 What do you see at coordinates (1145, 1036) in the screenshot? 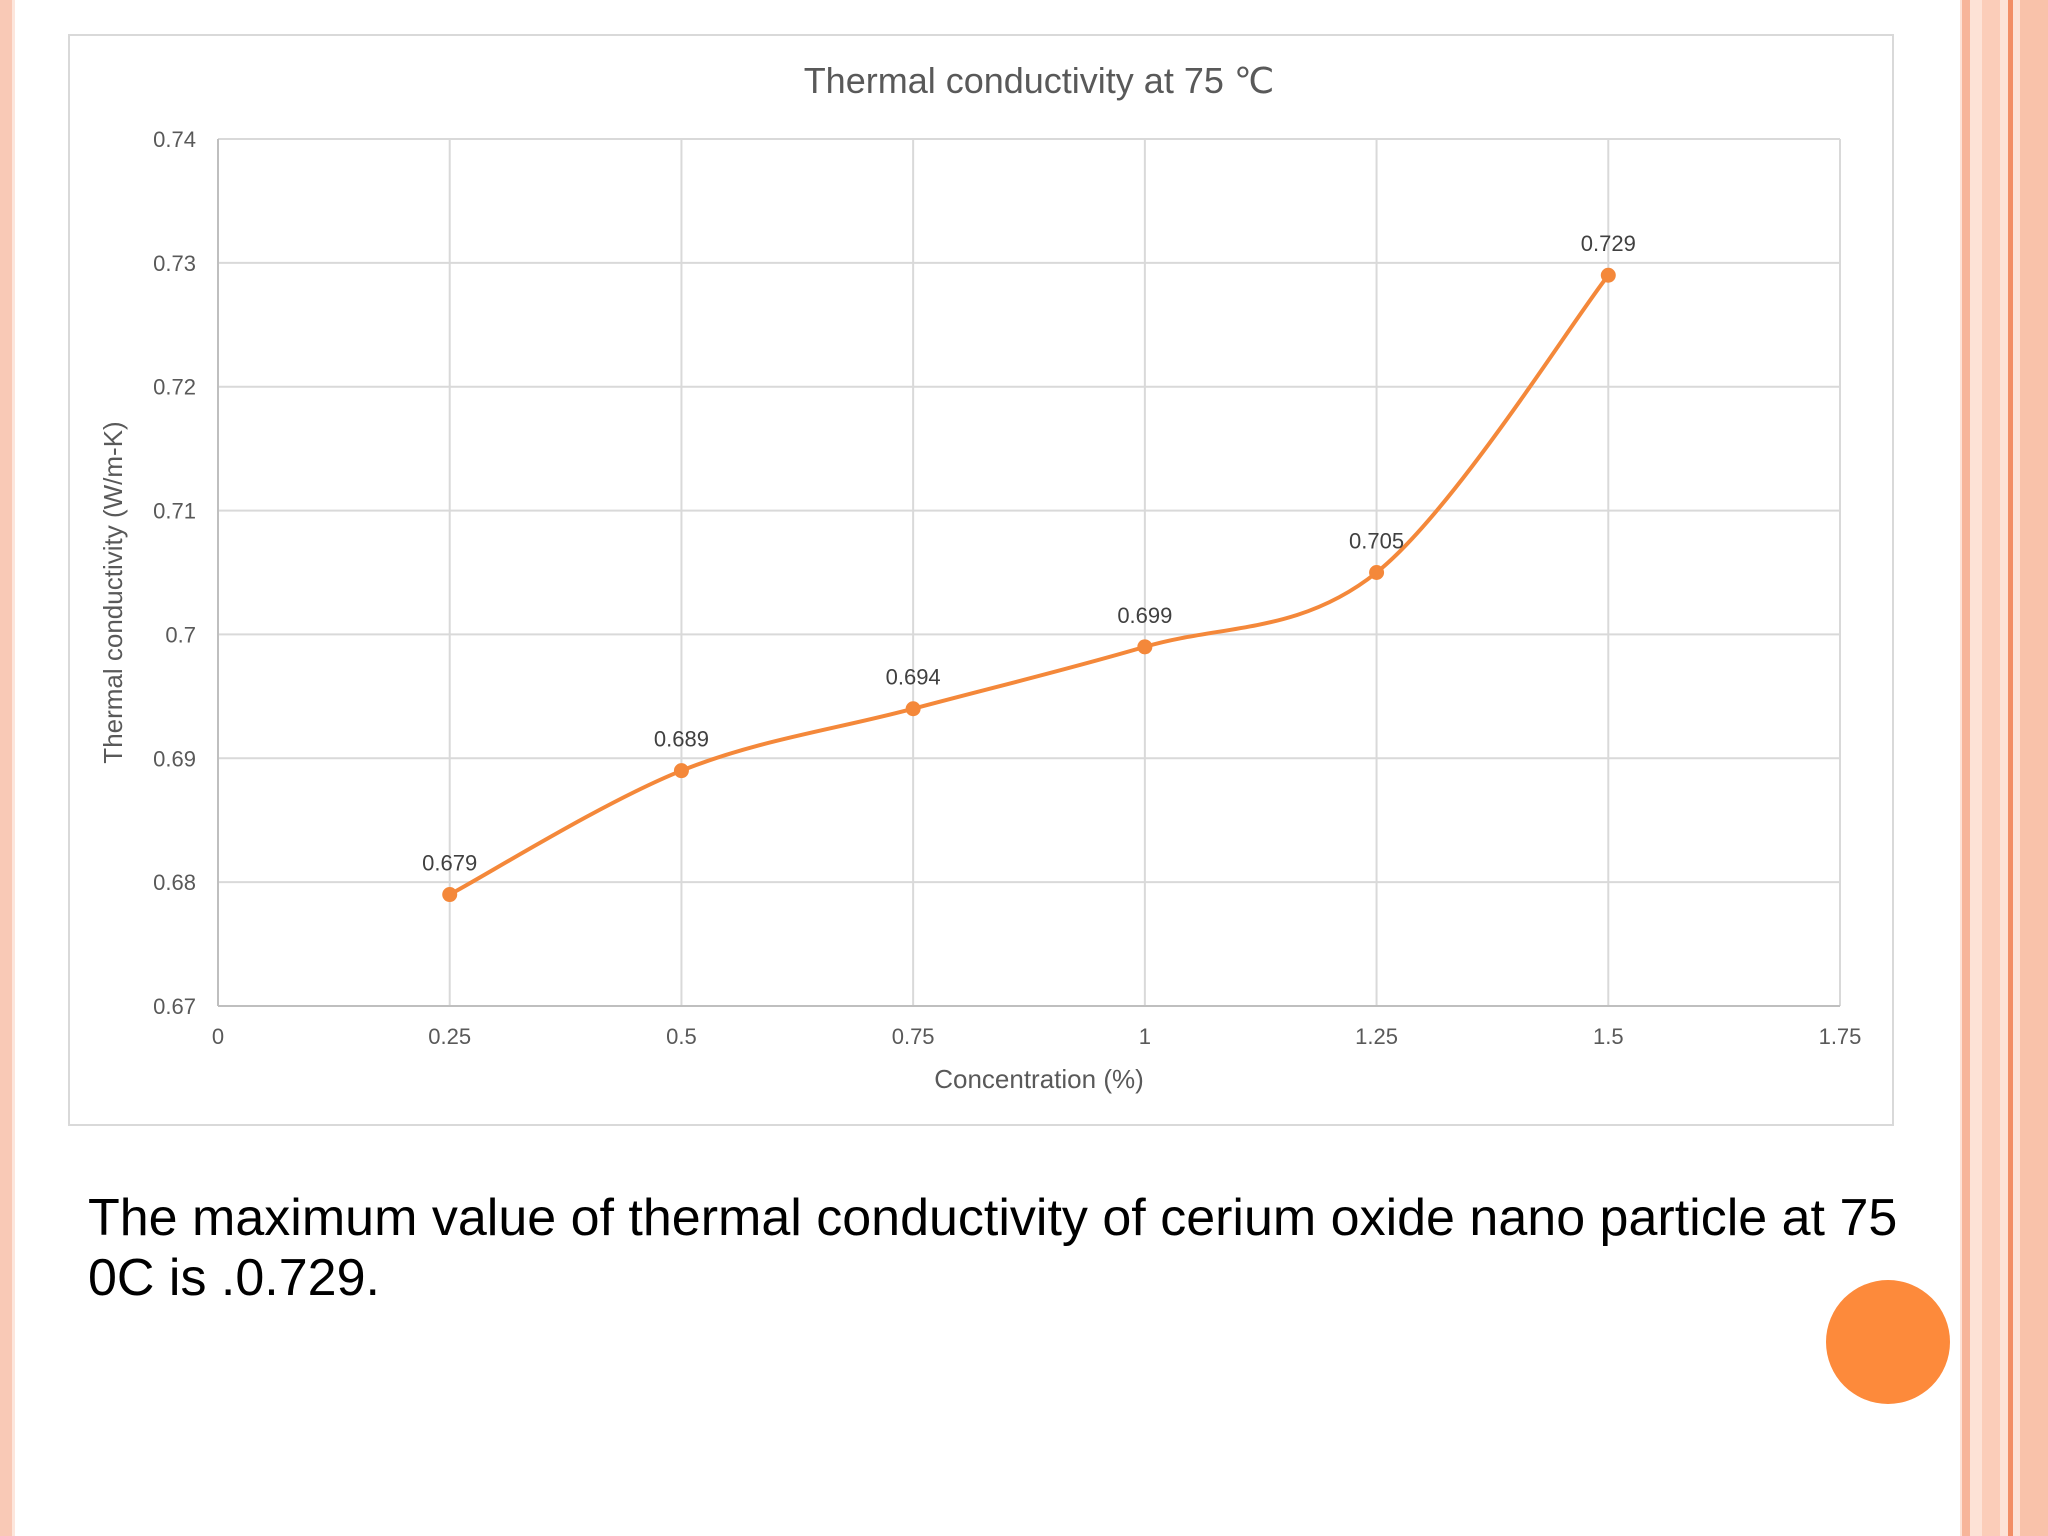
I see `x-tick-label: 1` at bounding box center [1145, 1036].